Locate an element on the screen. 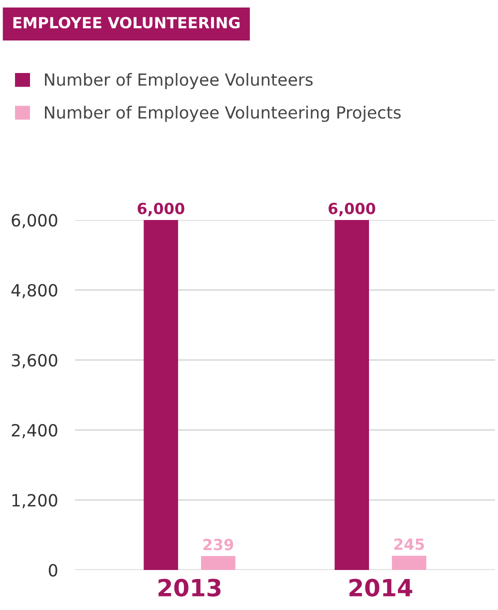  x-tick-label: 2014 is located at coordinates (380, 587).